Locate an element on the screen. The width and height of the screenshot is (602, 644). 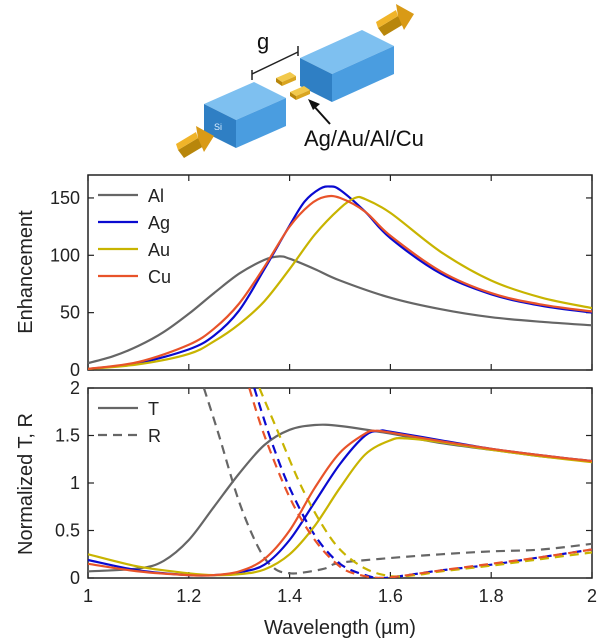
left-waveguide: Si is located at coordinates (245, 115).